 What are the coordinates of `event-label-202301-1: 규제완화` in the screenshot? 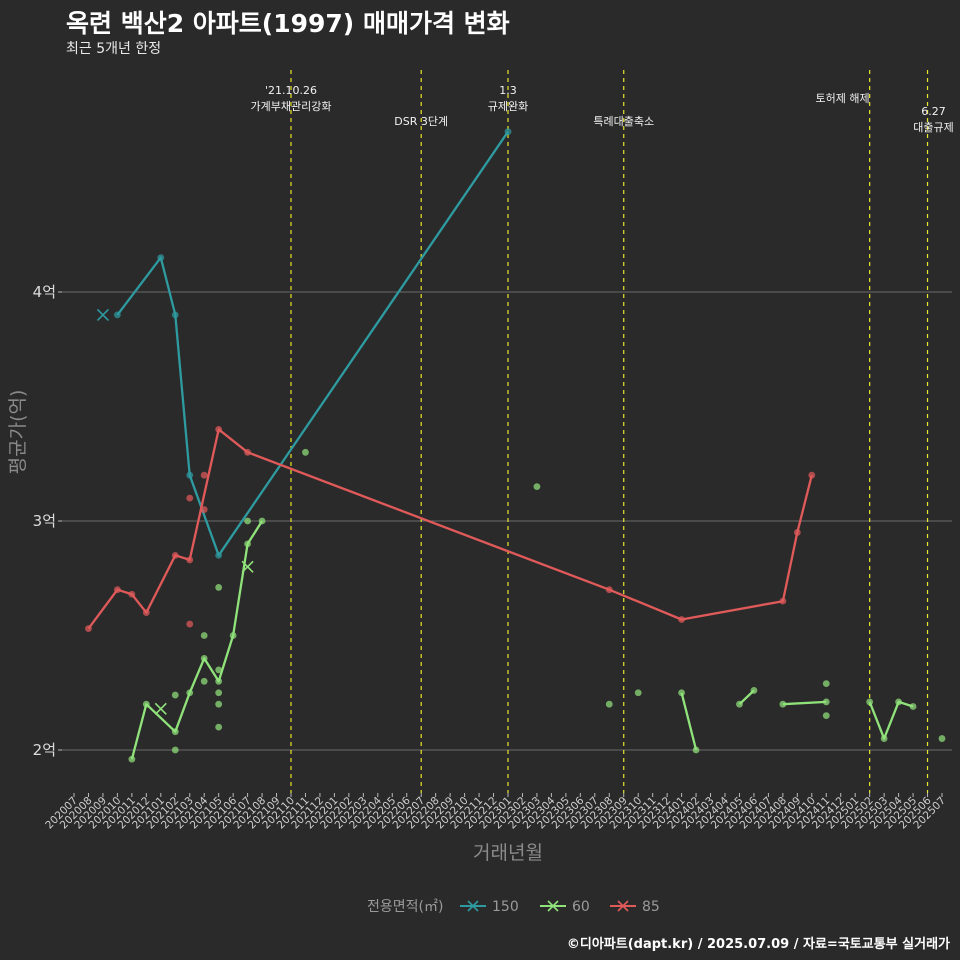 It's located at (508, 106).